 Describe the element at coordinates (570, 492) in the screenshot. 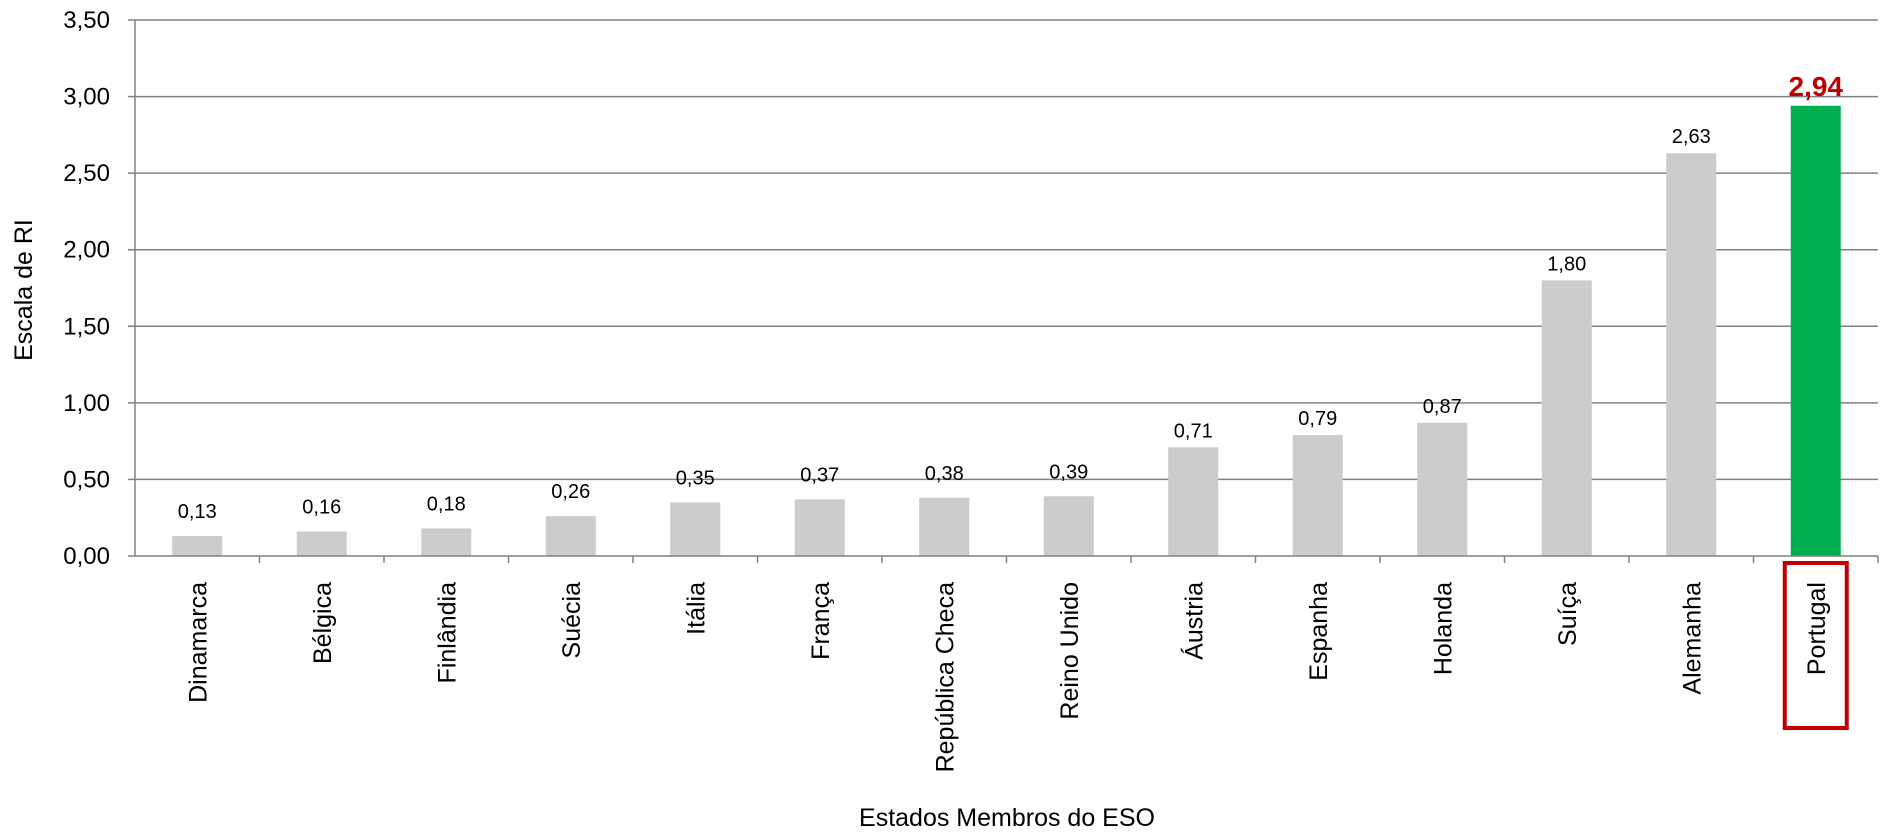

I see `data-label: 0,26` at that location.